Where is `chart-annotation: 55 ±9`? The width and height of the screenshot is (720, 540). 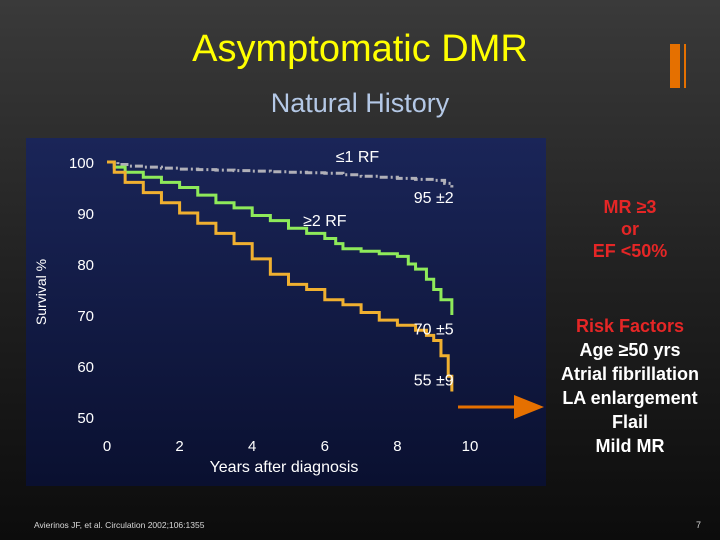 chart-annotation: 55 ±9 is located at coordinates (434, 380).